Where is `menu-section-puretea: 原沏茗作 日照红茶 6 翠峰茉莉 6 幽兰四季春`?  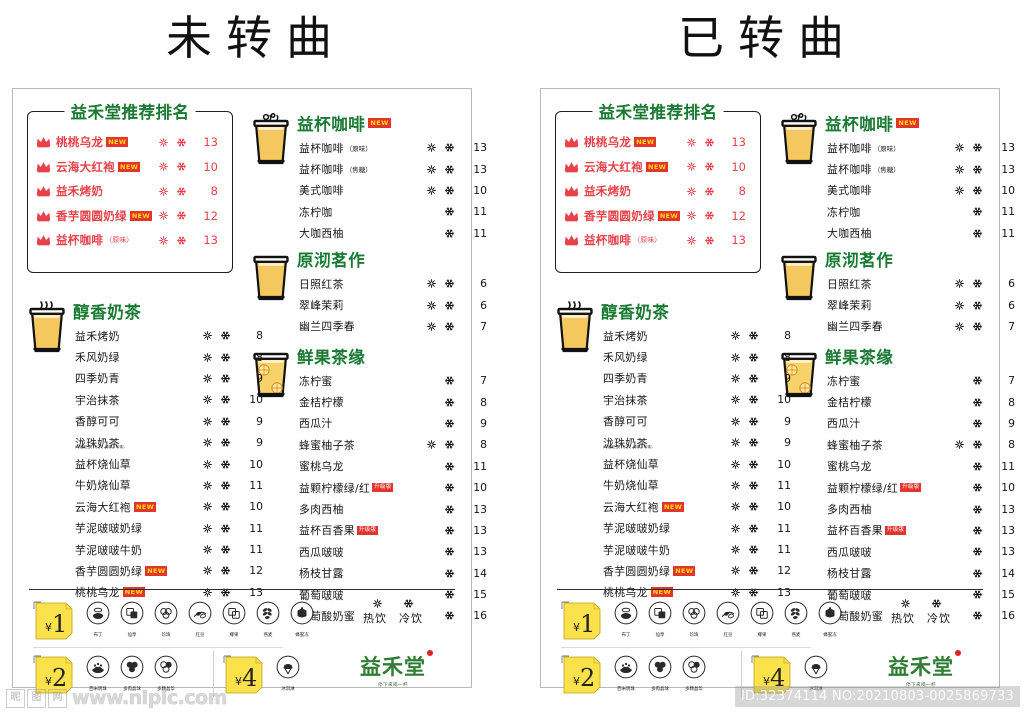
menu-section-puretea: 原沏茗作 日照红茶 6 翠峰茉莉 6 幽兰四季春 is located at coordinates (897, 290).